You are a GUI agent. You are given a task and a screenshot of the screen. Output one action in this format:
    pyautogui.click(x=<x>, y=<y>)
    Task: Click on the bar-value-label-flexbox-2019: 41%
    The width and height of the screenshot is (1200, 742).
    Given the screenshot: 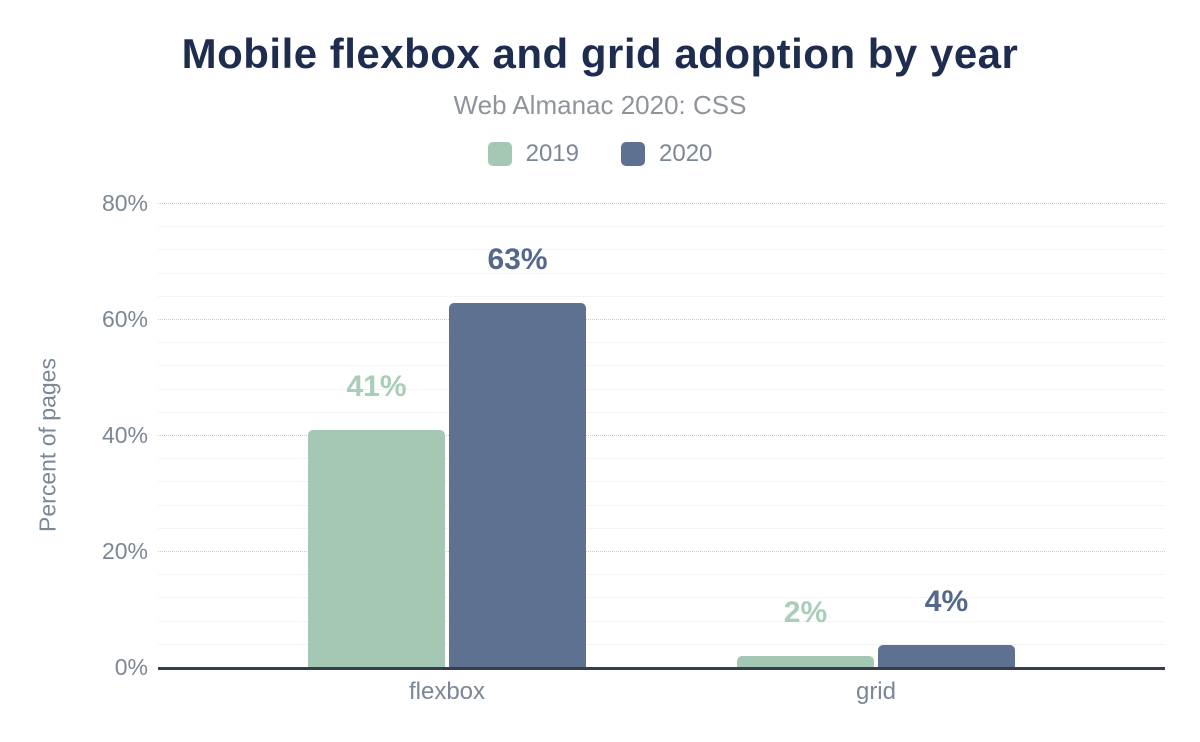 What is the action you would take?
    pyautogui.click(x=376, y=387)
    